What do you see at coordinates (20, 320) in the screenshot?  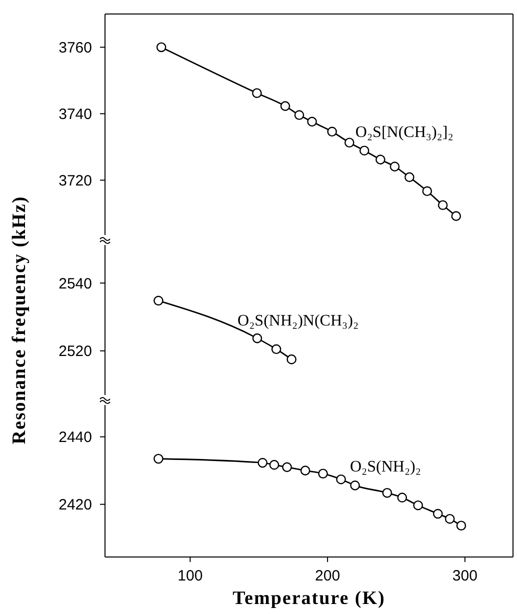 I see `y-axis-title: Resonance frequency (kHz)` at bounding box center [20, 320].